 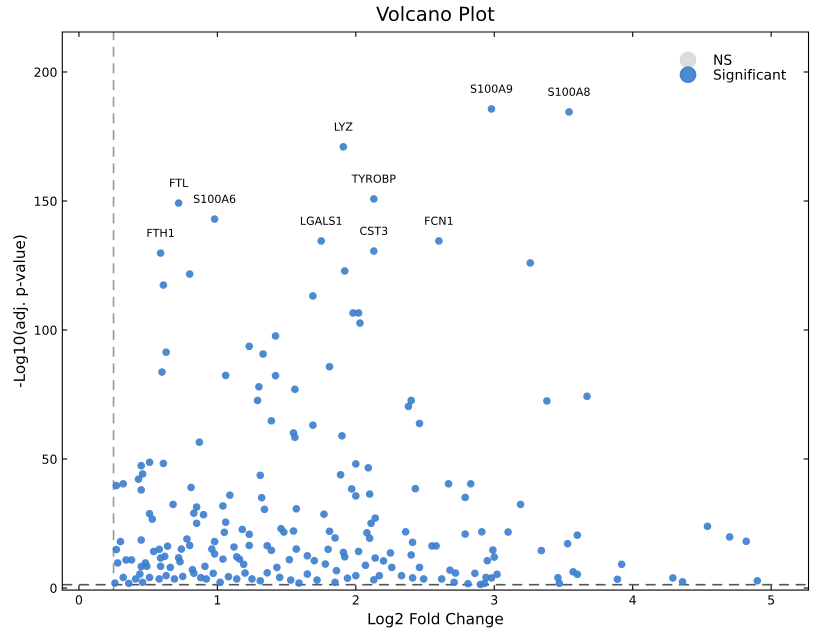 I want to click on legend-label: NS, so click(x=723, y=59).